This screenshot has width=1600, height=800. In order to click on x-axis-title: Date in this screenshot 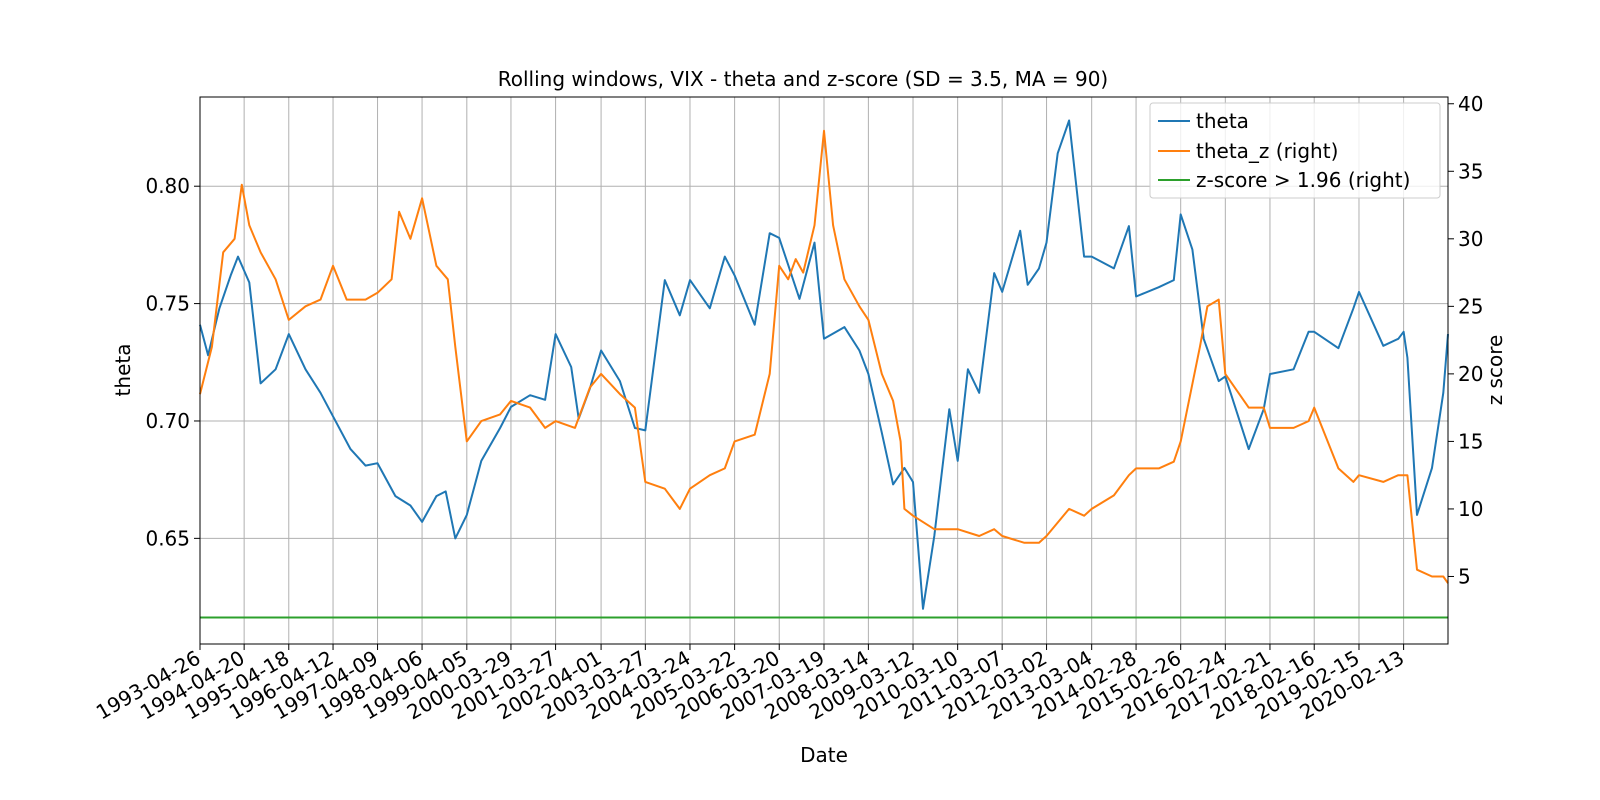, I will do `click(824, 755)`.